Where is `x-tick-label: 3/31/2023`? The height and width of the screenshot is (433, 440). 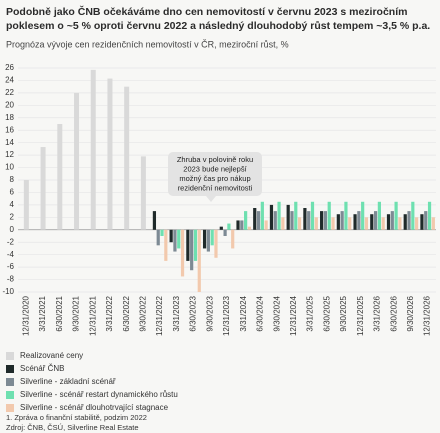
x-tick-label: 3/31/2023 is located at coordinates (176, 313).